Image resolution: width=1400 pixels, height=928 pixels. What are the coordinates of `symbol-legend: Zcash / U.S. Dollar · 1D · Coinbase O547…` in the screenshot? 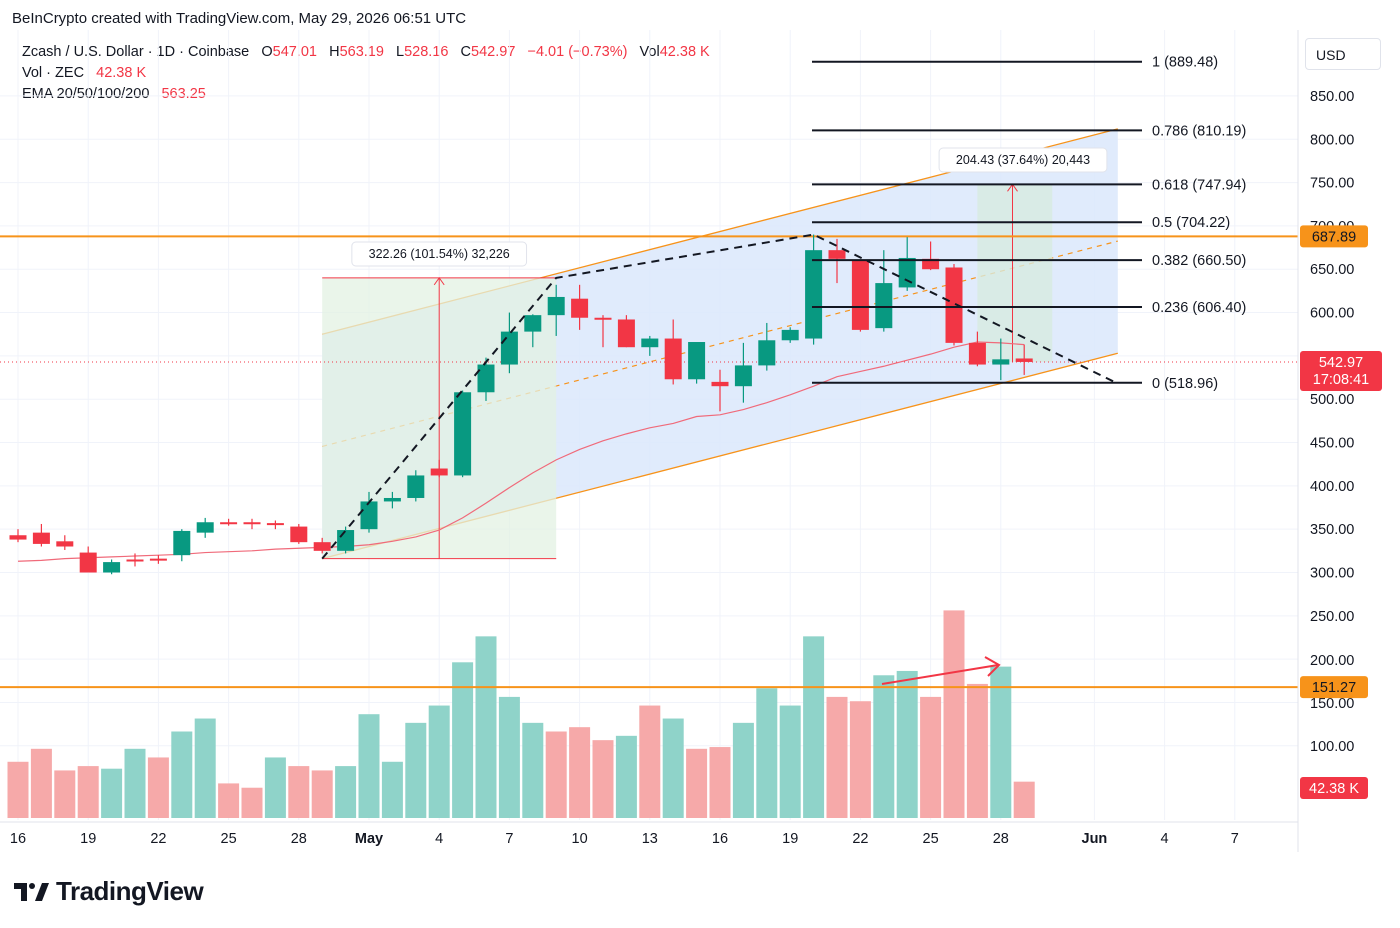 It's located at (366, 52).